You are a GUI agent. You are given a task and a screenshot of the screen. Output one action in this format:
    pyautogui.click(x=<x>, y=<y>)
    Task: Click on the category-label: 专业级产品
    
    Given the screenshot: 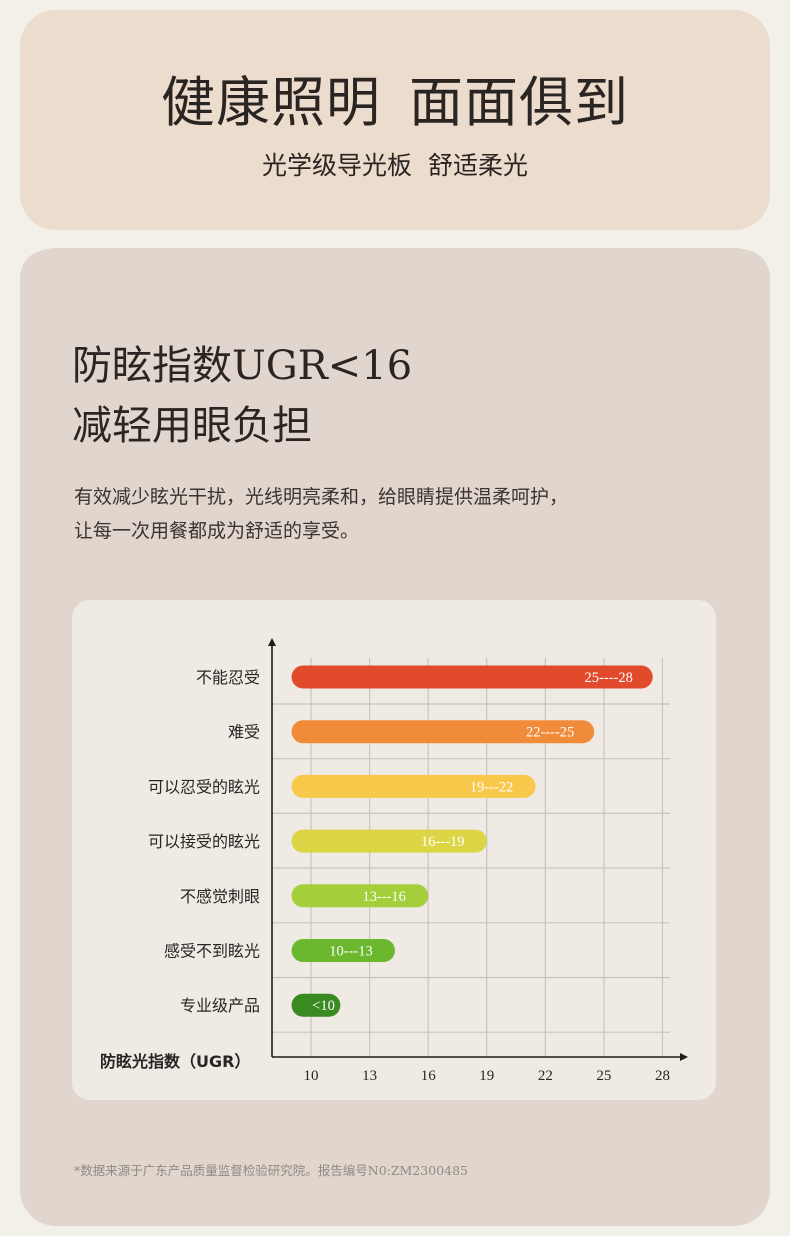 What is the action you would take?
    pyautogui.click(x=220, y=1005)
    